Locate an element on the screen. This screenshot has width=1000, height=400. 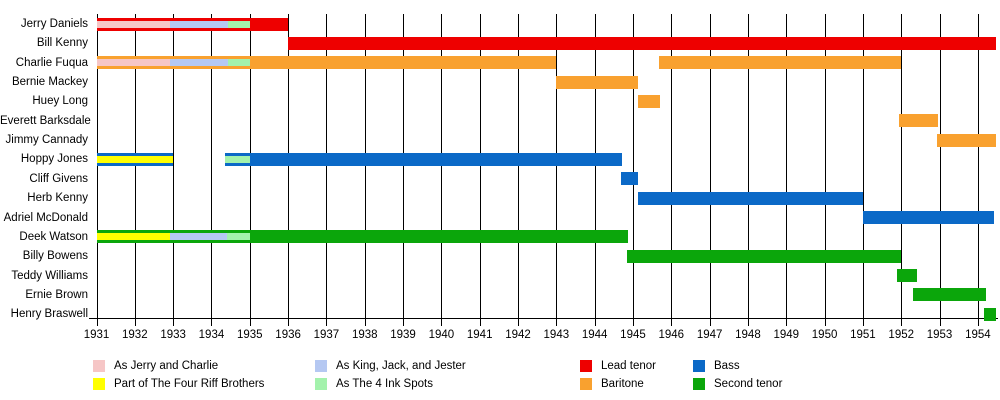
row-label: Henry Braswell is located at coordinates (49, 314).